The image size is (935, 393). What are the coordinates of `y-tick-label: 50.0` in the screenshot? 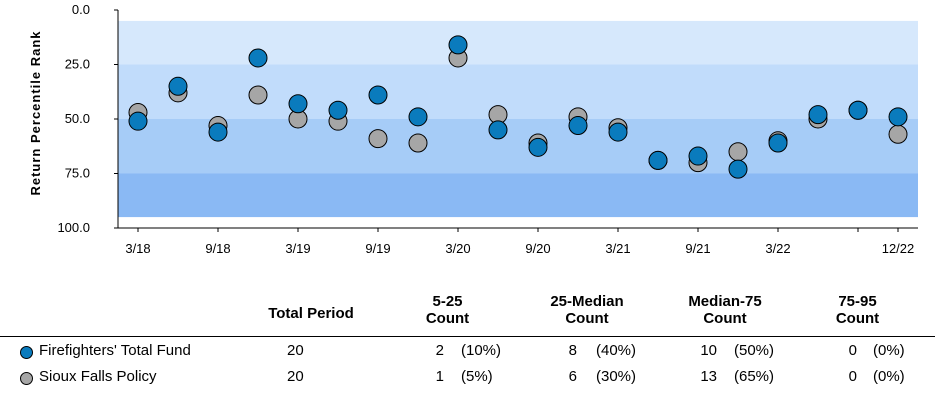 It's located at (77, 118).